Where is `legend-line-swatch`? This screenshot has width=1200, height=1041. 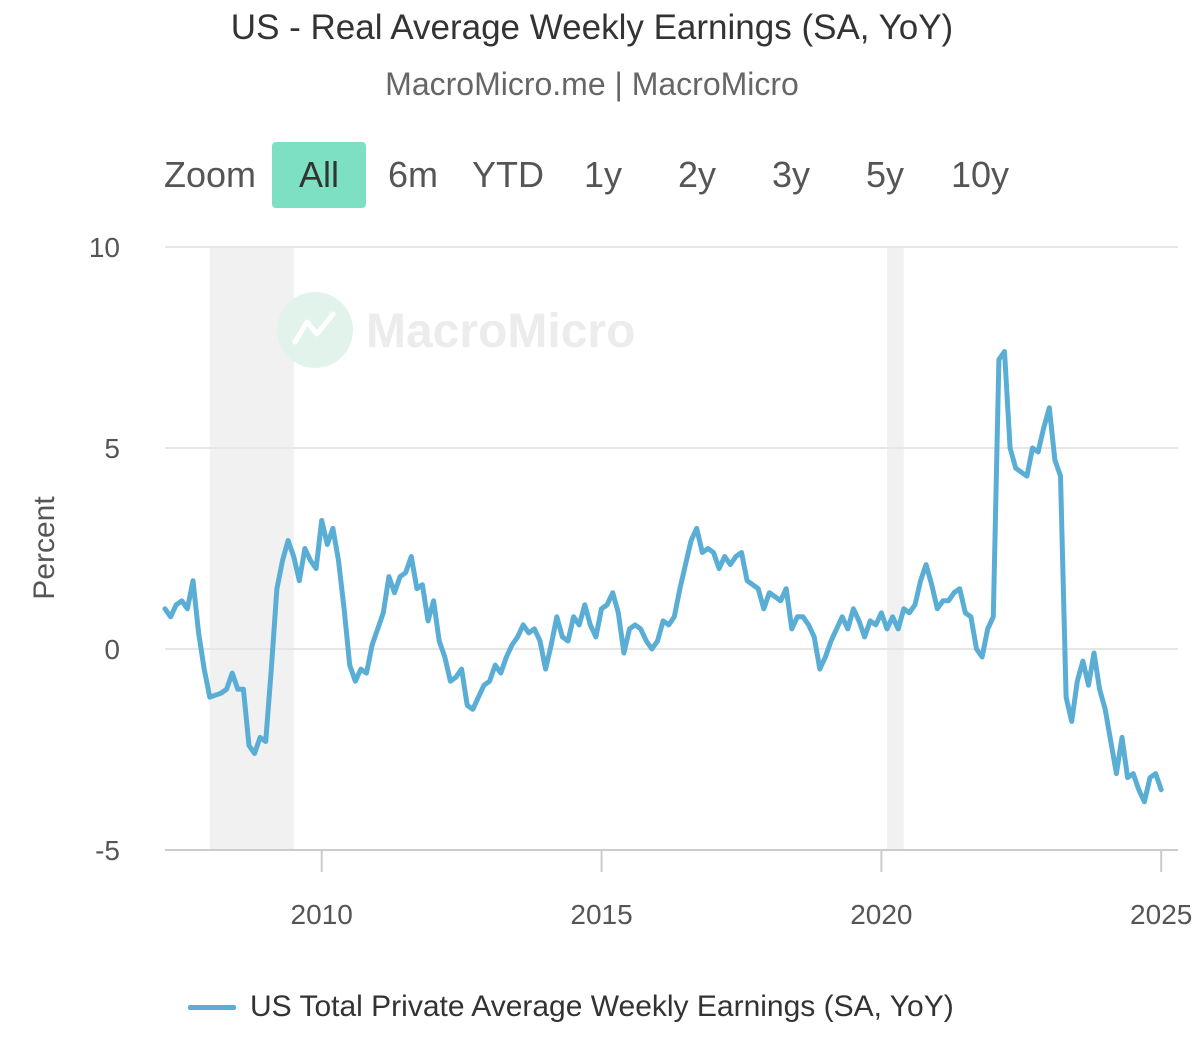 legend-line-swatch is located at coordinates (212, 1007).